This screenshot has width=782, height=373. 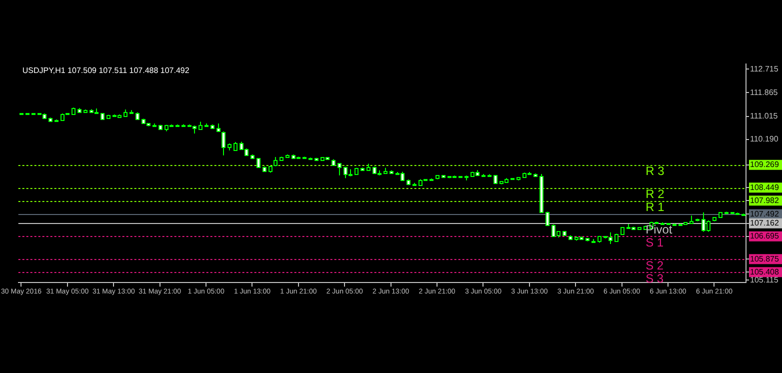 What do you see at coordinates (764, 279) in the screenshot?
I see `y-tick-label: 105.115` at bounding box center [764, 279].